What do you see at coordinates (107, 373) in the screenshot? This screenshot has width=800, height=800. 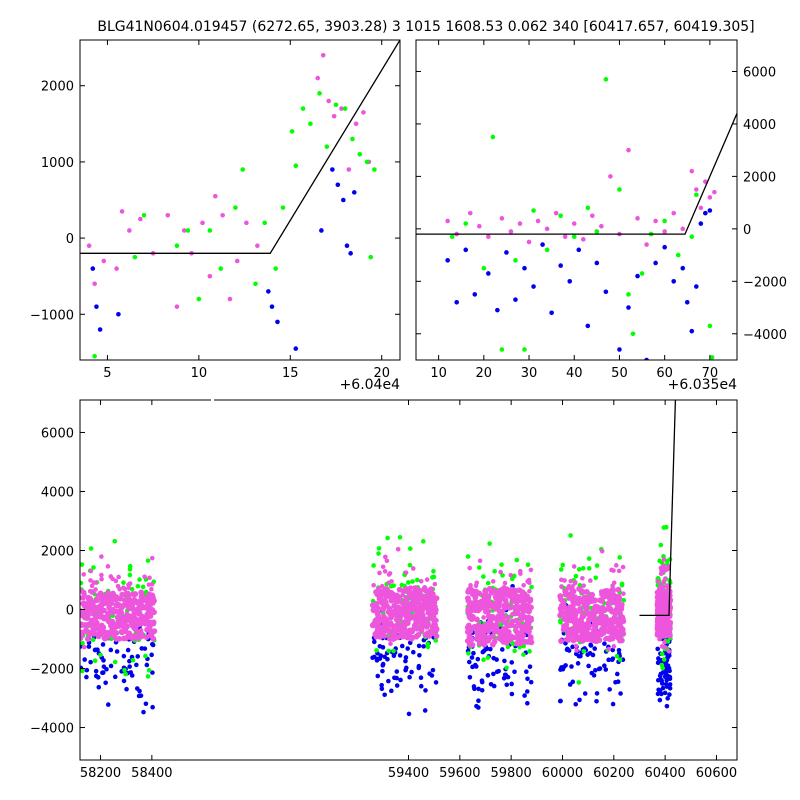 I see `x-tick-label: 5` at bounding box center [107, 373].